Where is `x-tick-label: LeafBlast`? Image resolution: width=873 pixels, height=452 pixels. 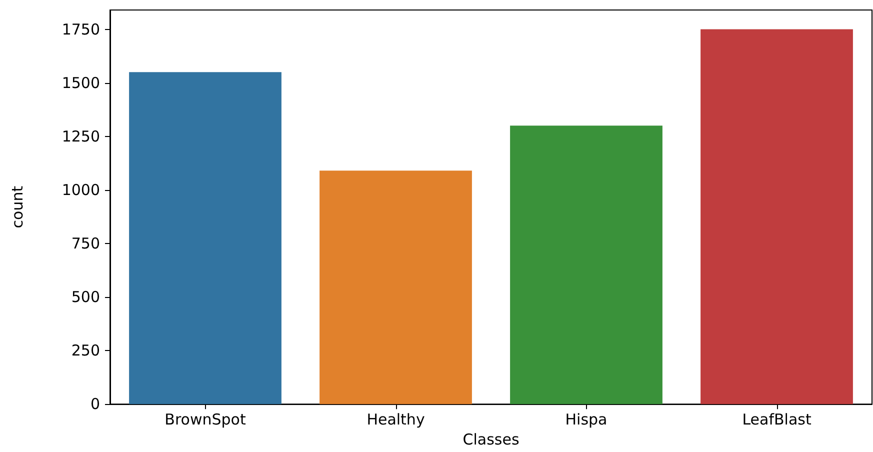
x-tick-label: LeafBlast is located at coordinates (777, 419).